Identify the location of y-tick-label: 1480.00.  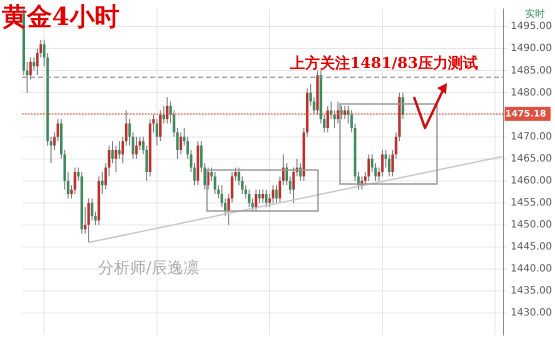
(531, 92).